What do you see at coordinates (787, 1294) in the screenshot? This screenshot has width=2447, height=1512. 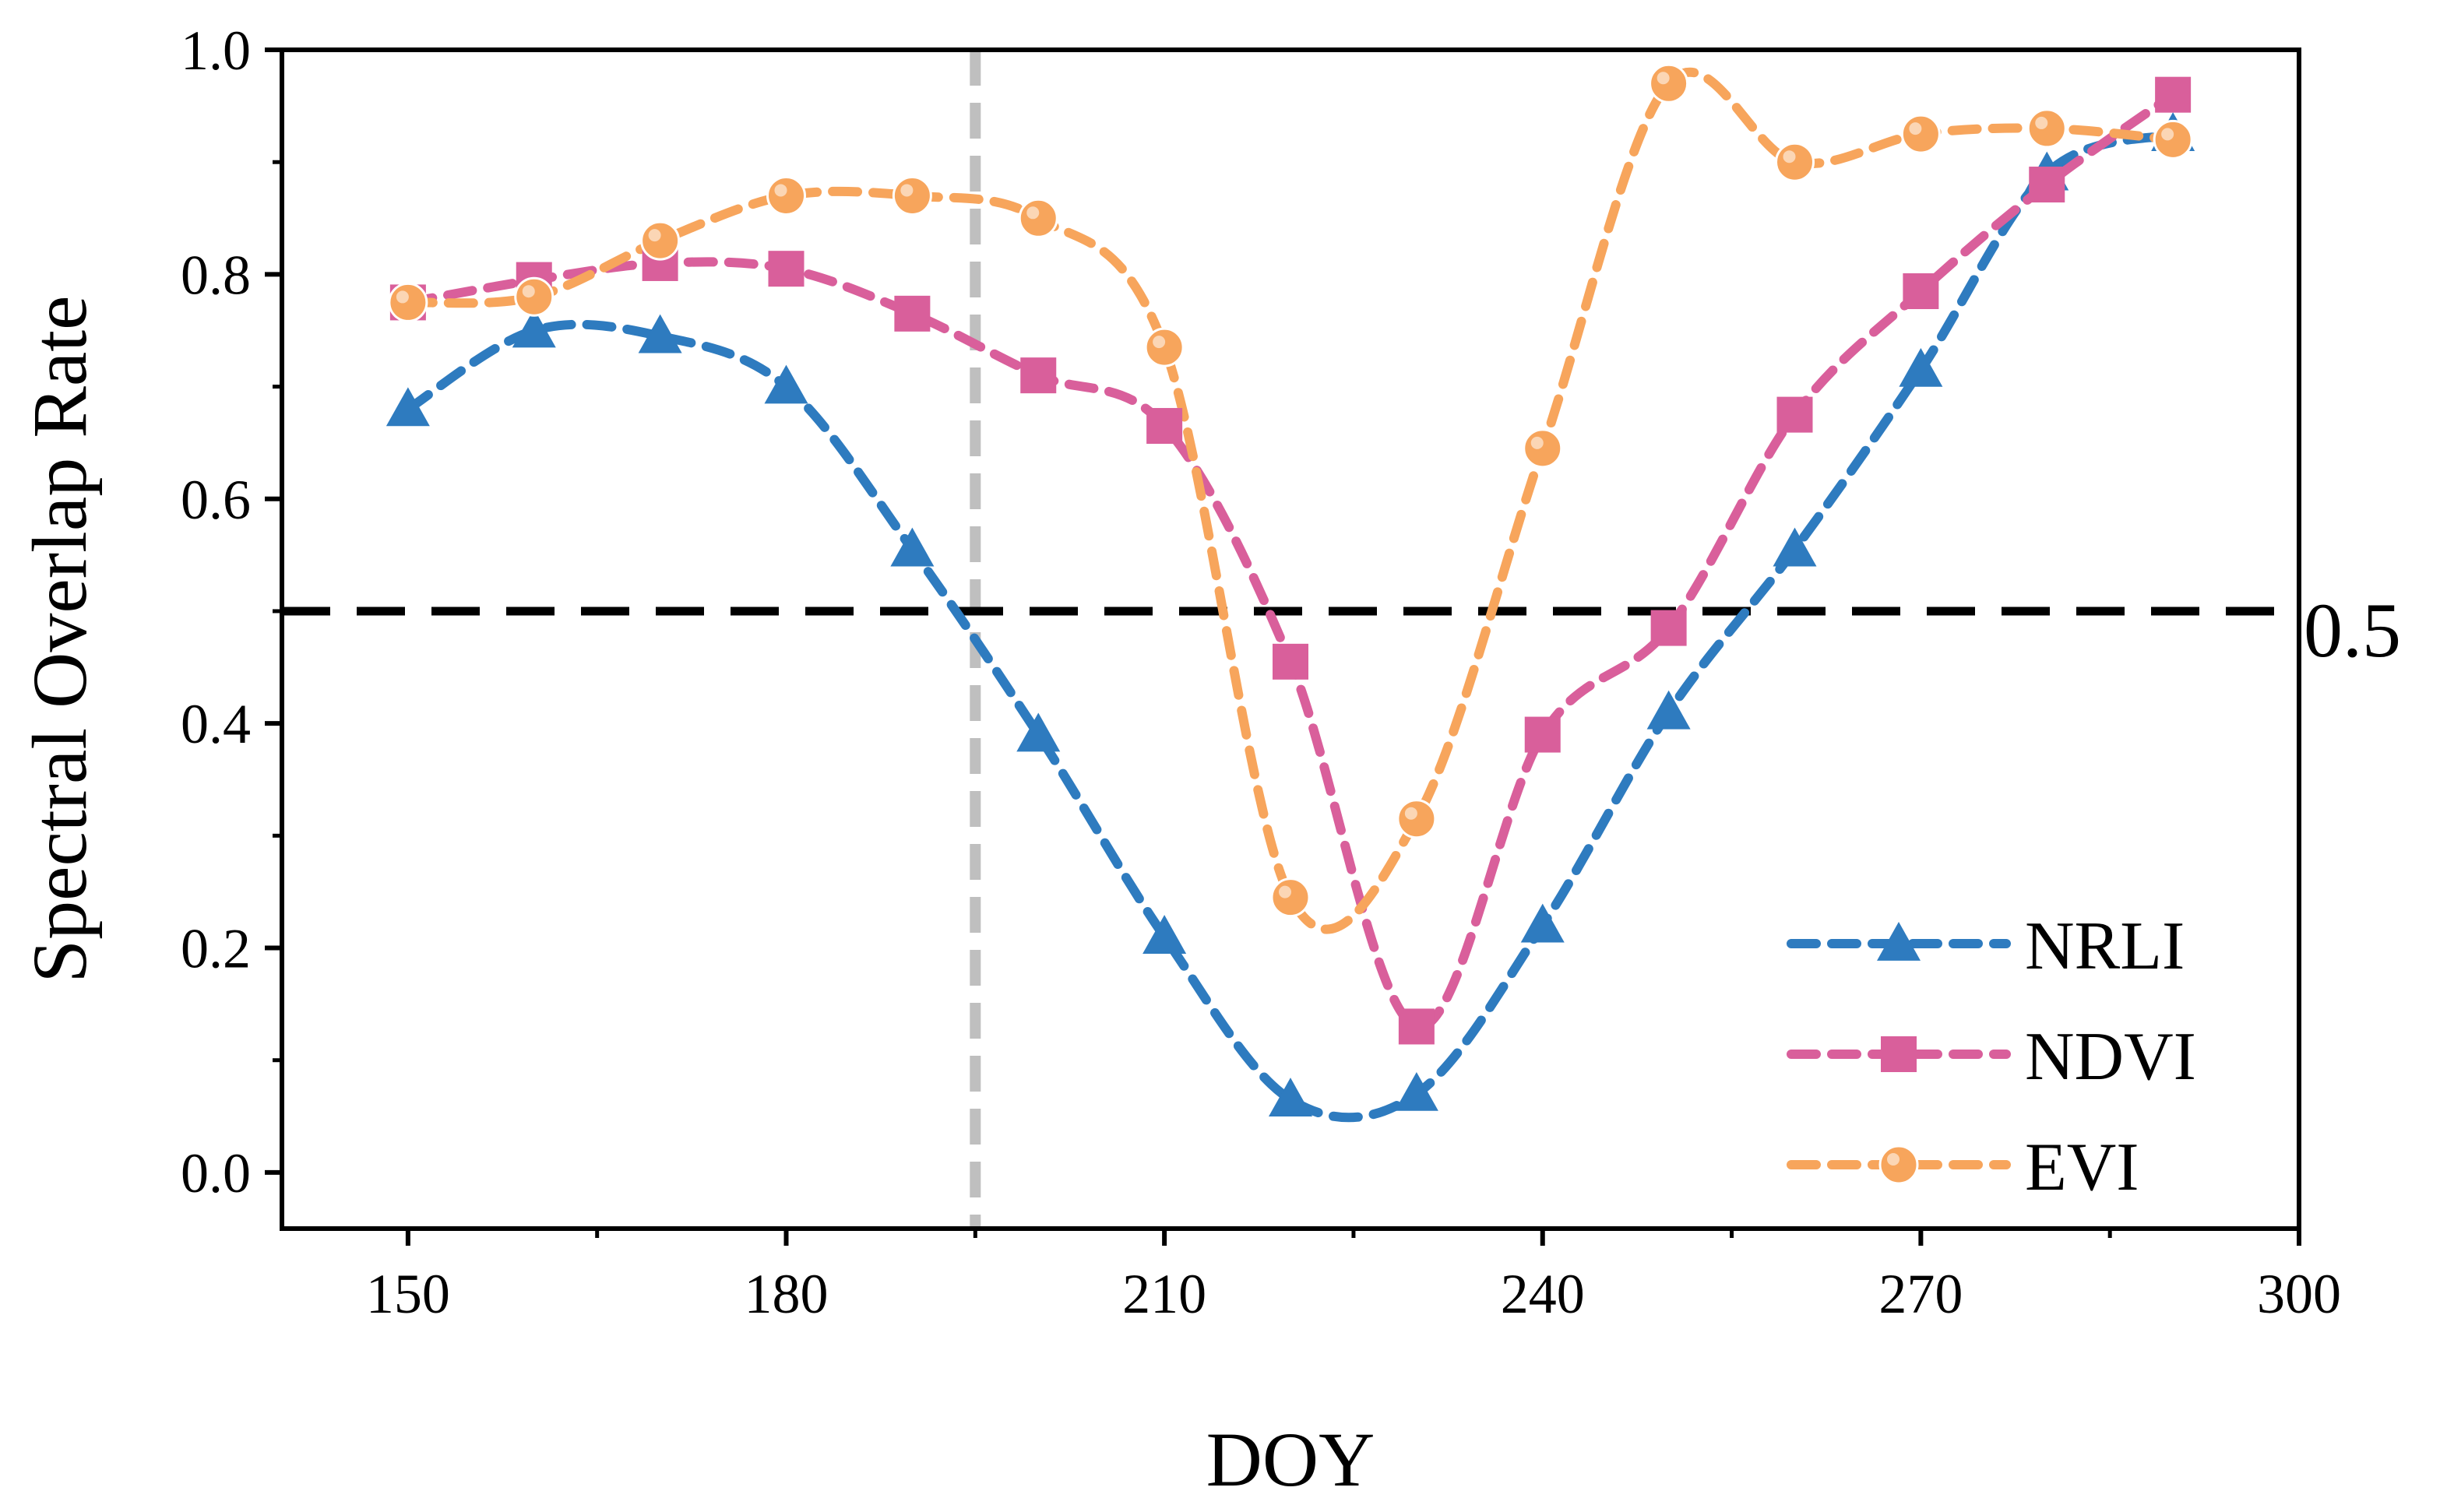 I see `x-tick-label-180: 180` at bounding box center [787, 1294].